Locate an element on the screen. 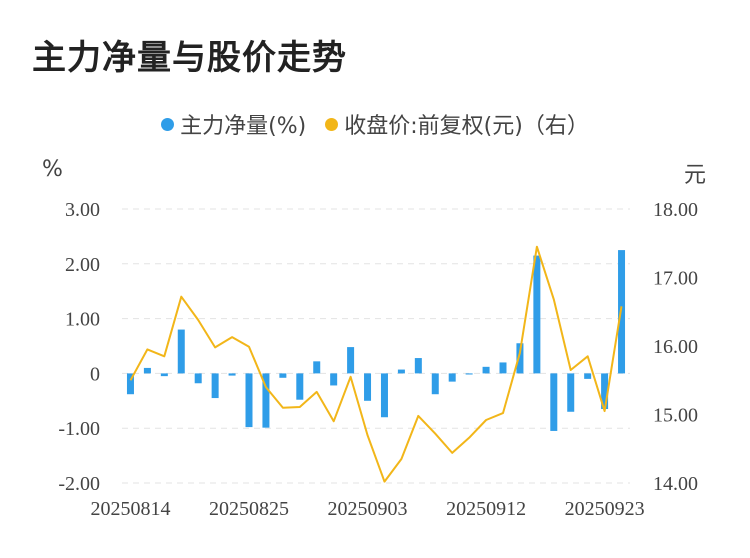  y2-tick-label: 17.00 is located at coordinates (675, 279).